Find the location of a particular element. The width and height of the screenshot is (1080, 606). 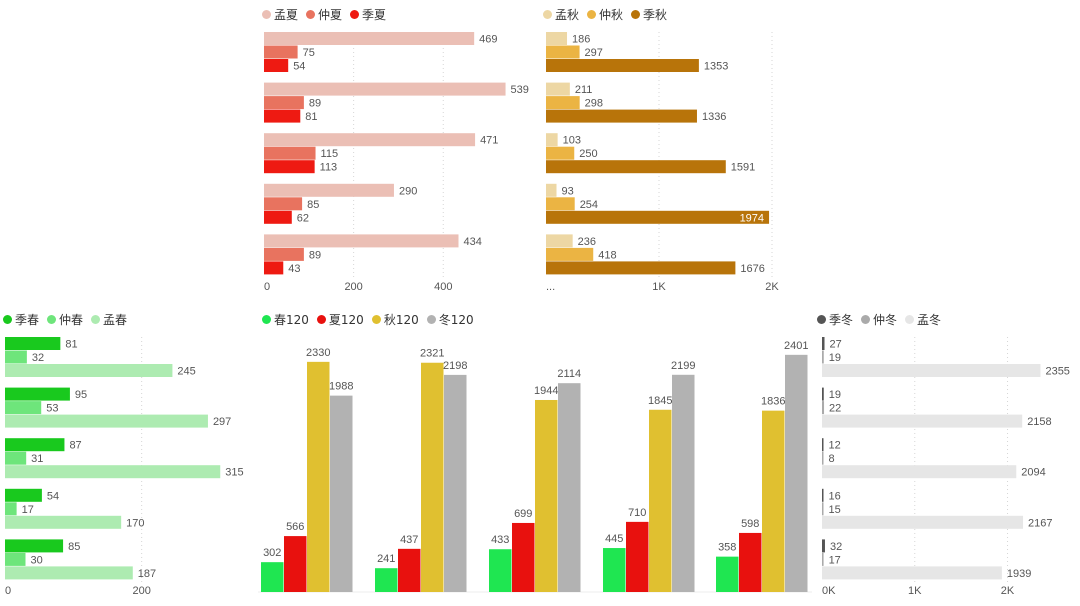

legend-item-jixia: 季夏 is located at coordinates (368, 14).